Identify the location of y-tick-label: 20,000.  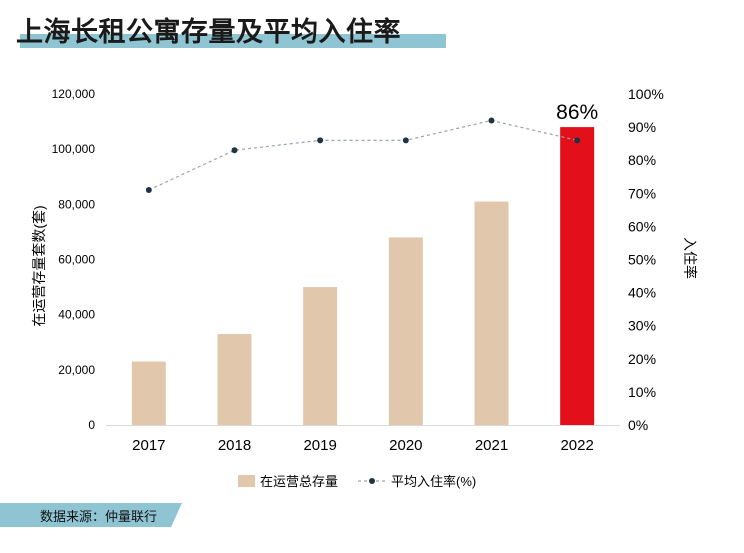
(76, 370).